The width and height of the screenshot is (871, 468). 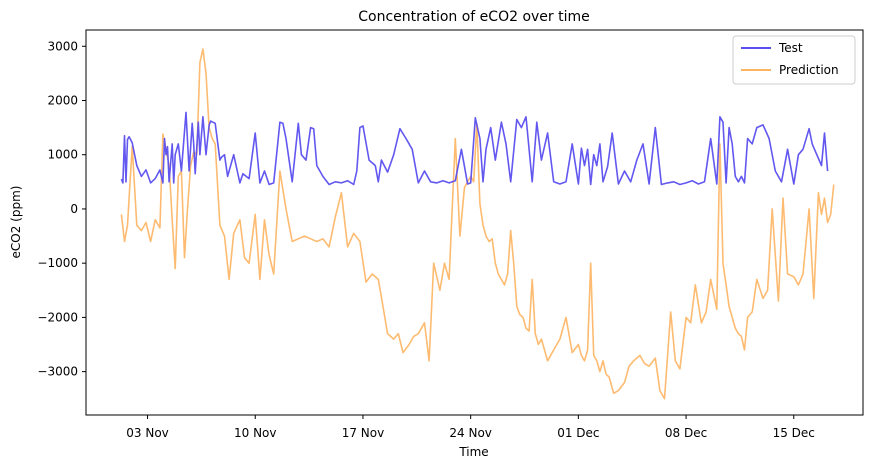 I want to click on y-tick-label: 0, so click(x=74, y=209).